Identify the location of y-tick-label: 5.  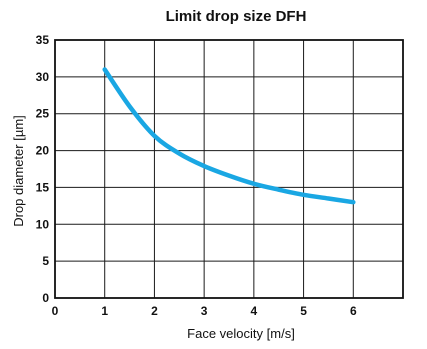
(45, 261).